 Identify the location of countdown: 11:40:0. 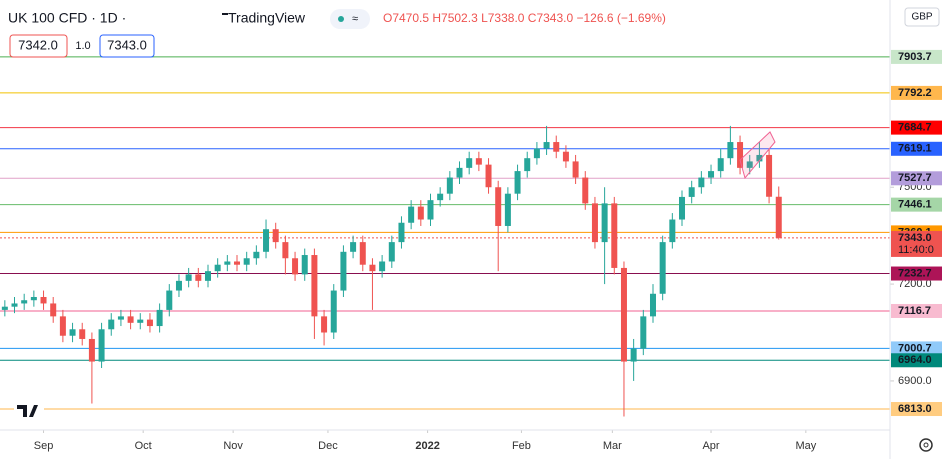
(916, 250).